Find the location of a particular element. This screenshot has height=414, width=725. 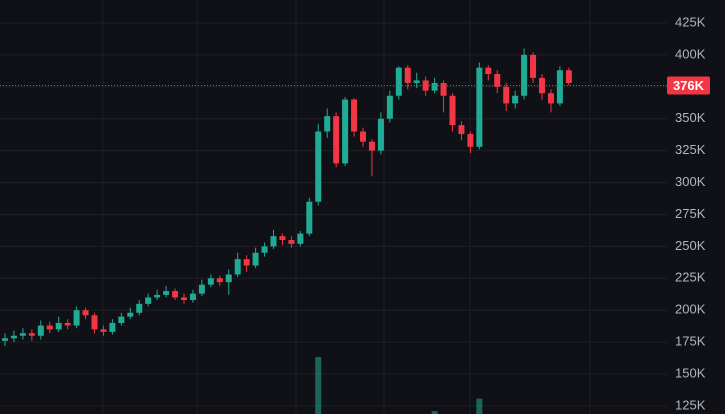

y-tick-label: 425K is located at coordinates (690, 21).